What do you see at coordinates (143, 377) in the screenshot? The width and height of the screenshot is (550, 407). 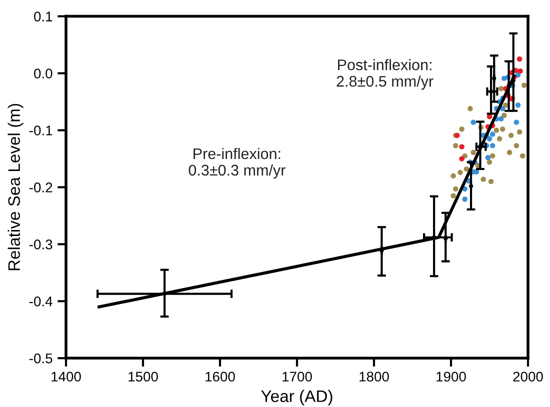 I see `x-tick-label: 1500` at bounding box center [143, 377].